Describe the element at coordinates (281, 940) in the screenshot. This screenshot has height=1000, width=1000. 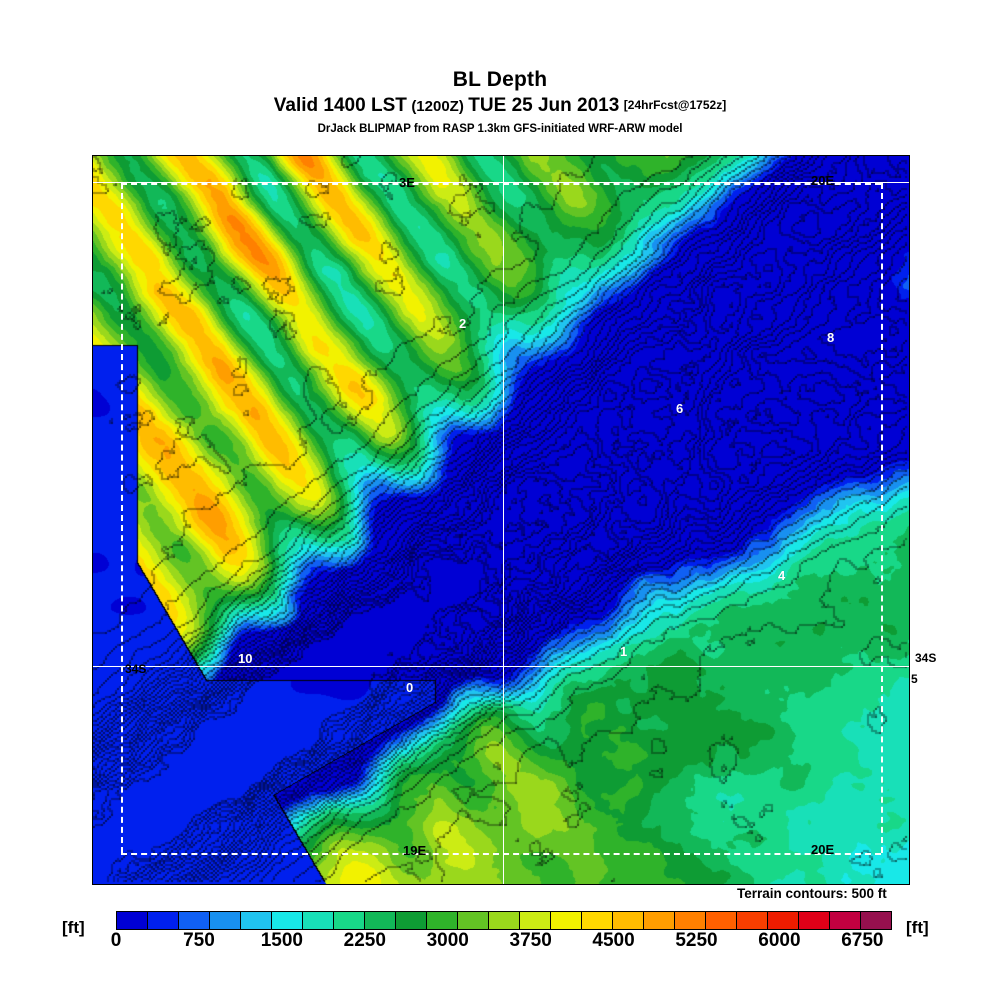
I see `colorbar-tick-1500: 1500` at that location.